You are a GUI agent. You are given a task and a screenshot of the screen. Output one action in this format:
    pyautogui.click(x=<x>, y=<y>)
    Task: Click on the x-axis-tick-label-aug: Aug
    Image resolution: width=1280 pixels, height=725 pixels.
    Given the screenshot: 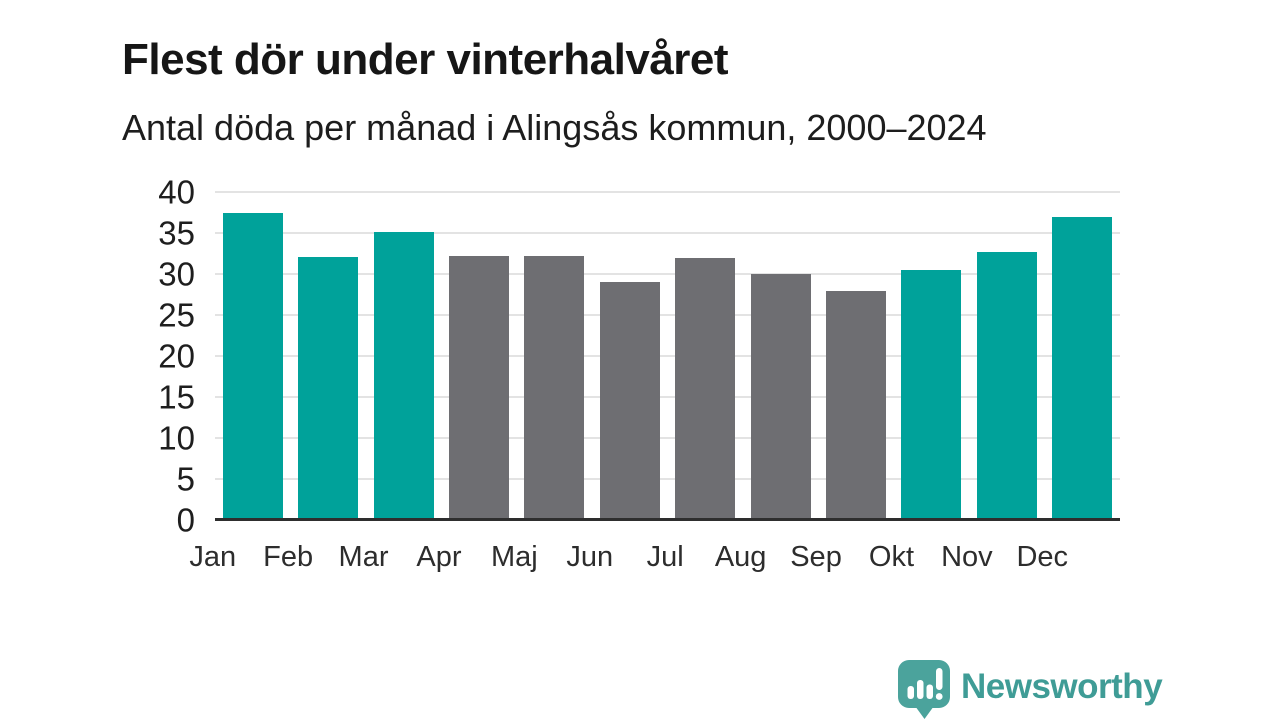 What is the action you would take?
    pyautogui.click(x=740, y=557)
    